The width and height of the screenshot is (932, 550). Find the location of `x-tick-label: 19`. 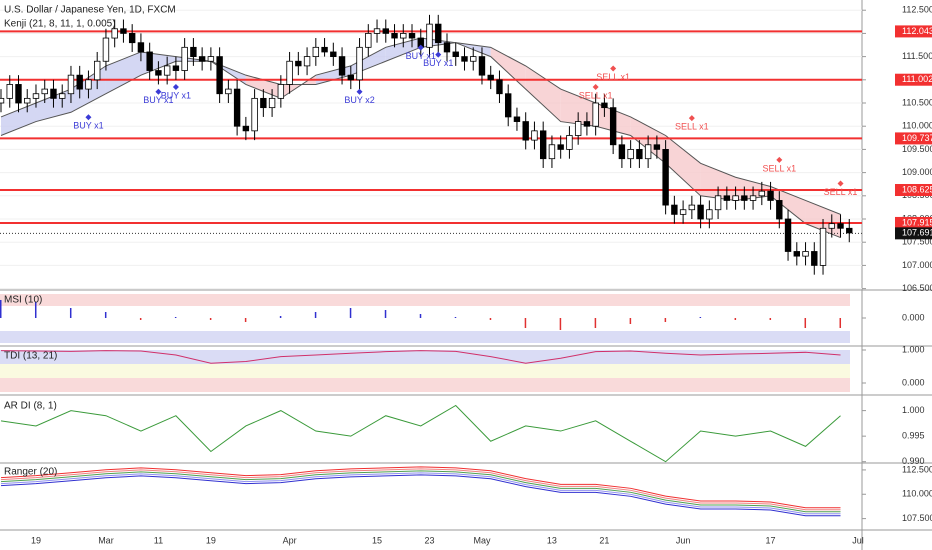

x-tick-label: 19 is located at coordinates (211, 540).